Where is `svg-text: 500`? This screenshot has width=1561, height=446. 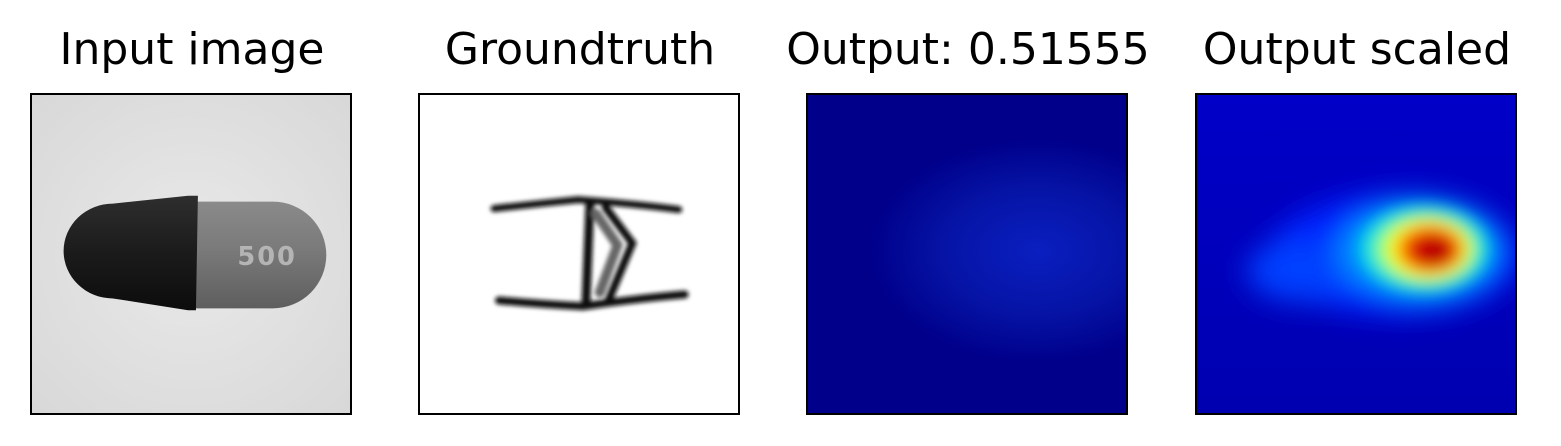
svg-text: 500 is located at coordinates (266, 257).